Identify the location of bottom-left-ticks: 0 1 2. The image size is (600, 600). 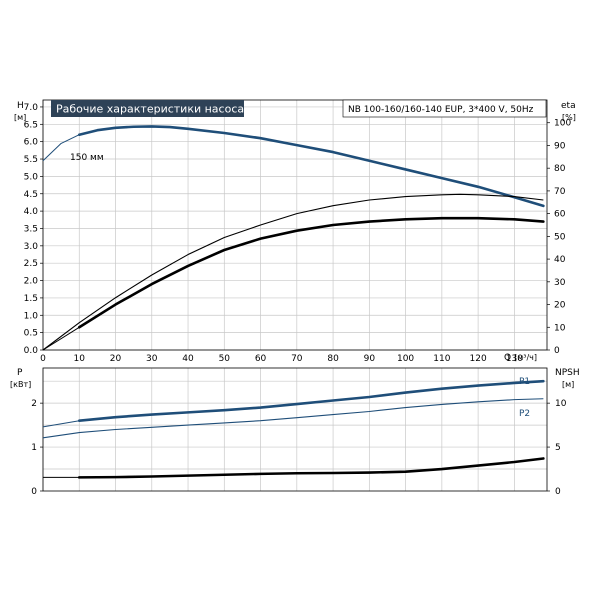
(37, 448).